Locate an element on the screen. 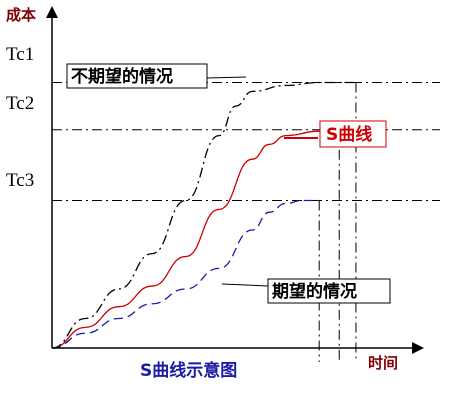  y-tick-label-tc1: Tc1 is located at coordinates (20, 54).